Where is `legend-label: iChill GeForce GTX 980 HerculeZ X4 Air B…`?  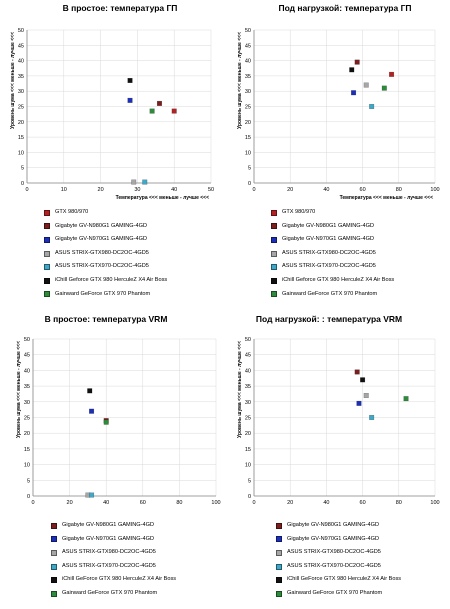 legend-label: iChill GeForce GTX 980 HerculeZ X4 Air B… is located at coordinates (119, 579).